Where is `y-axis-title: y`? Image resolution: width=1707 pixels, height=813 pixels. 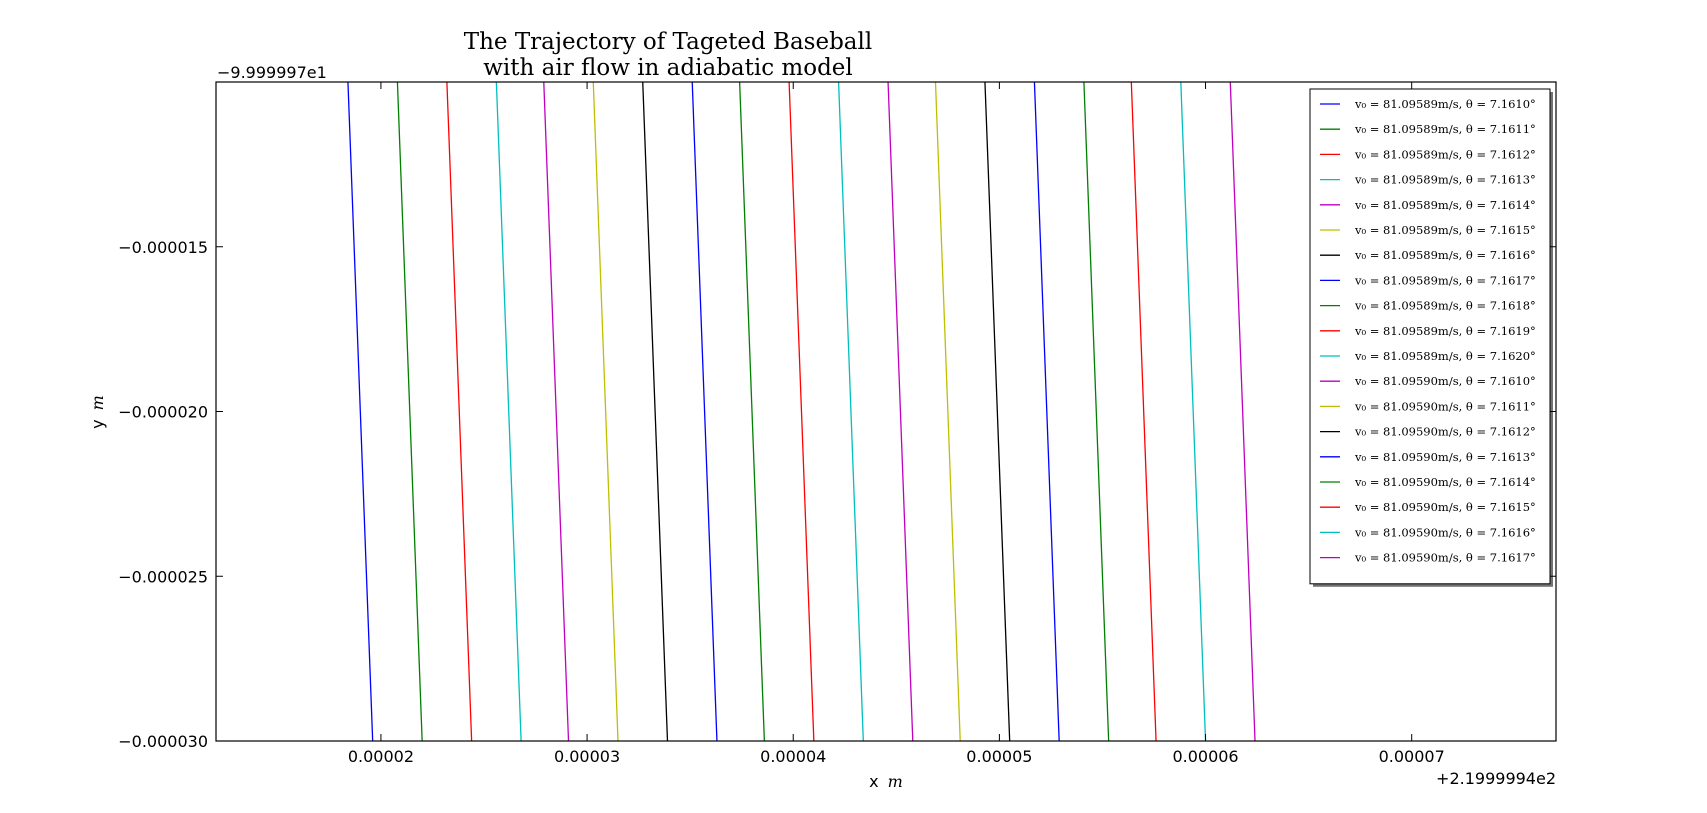
y-axis-title: y is located at coordinates (97, 423).